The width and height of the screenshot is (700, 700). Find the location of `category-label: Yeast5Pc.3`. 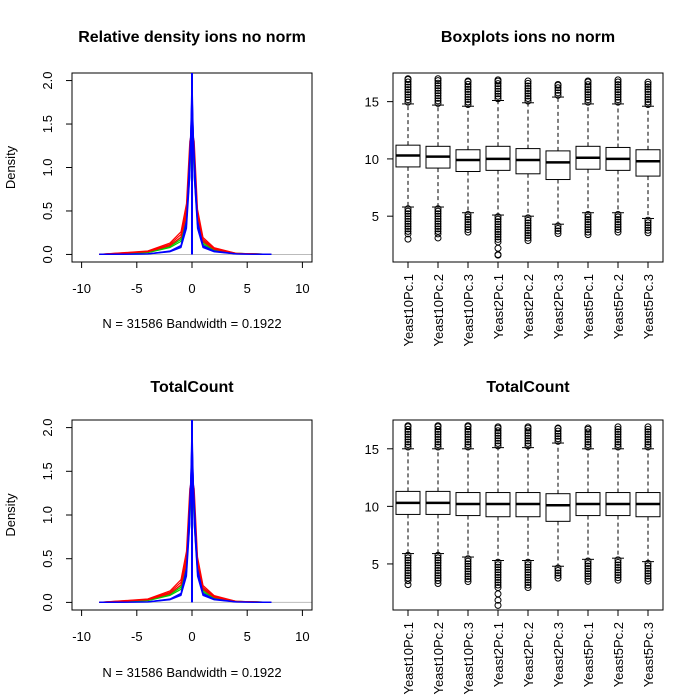

category-label: Yeast5Pc.3 is located at coordinates (648, 306).